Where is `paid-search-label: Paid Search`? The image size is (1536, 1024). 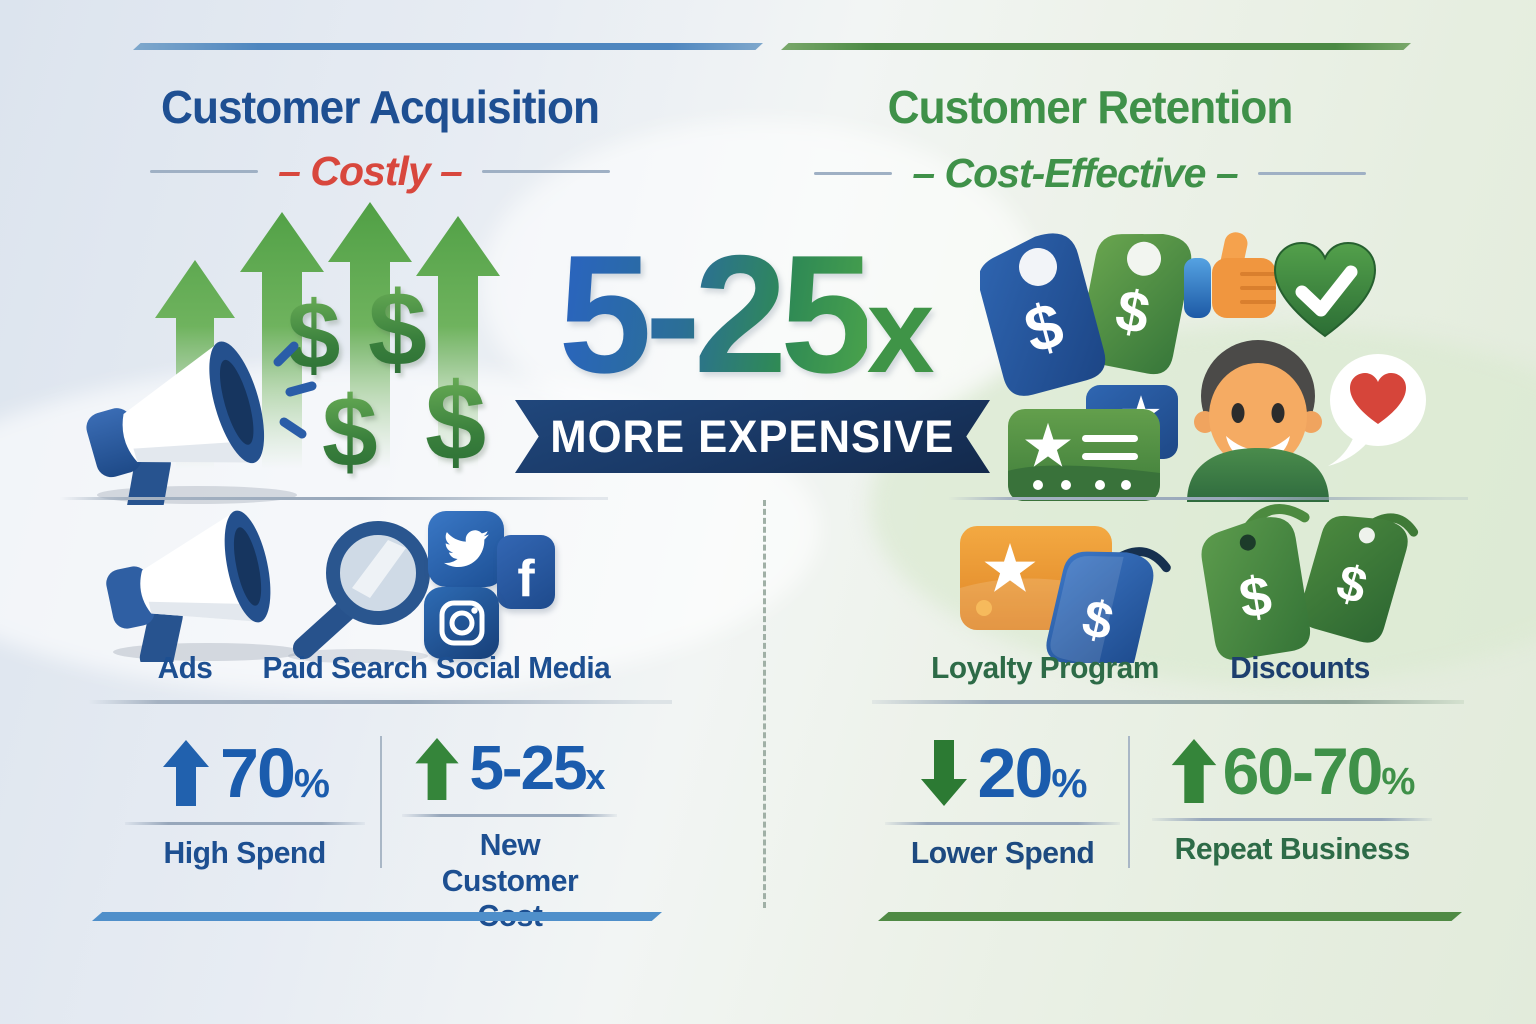 paid-search-label: Paid Search is located at coordinates (345, 667).